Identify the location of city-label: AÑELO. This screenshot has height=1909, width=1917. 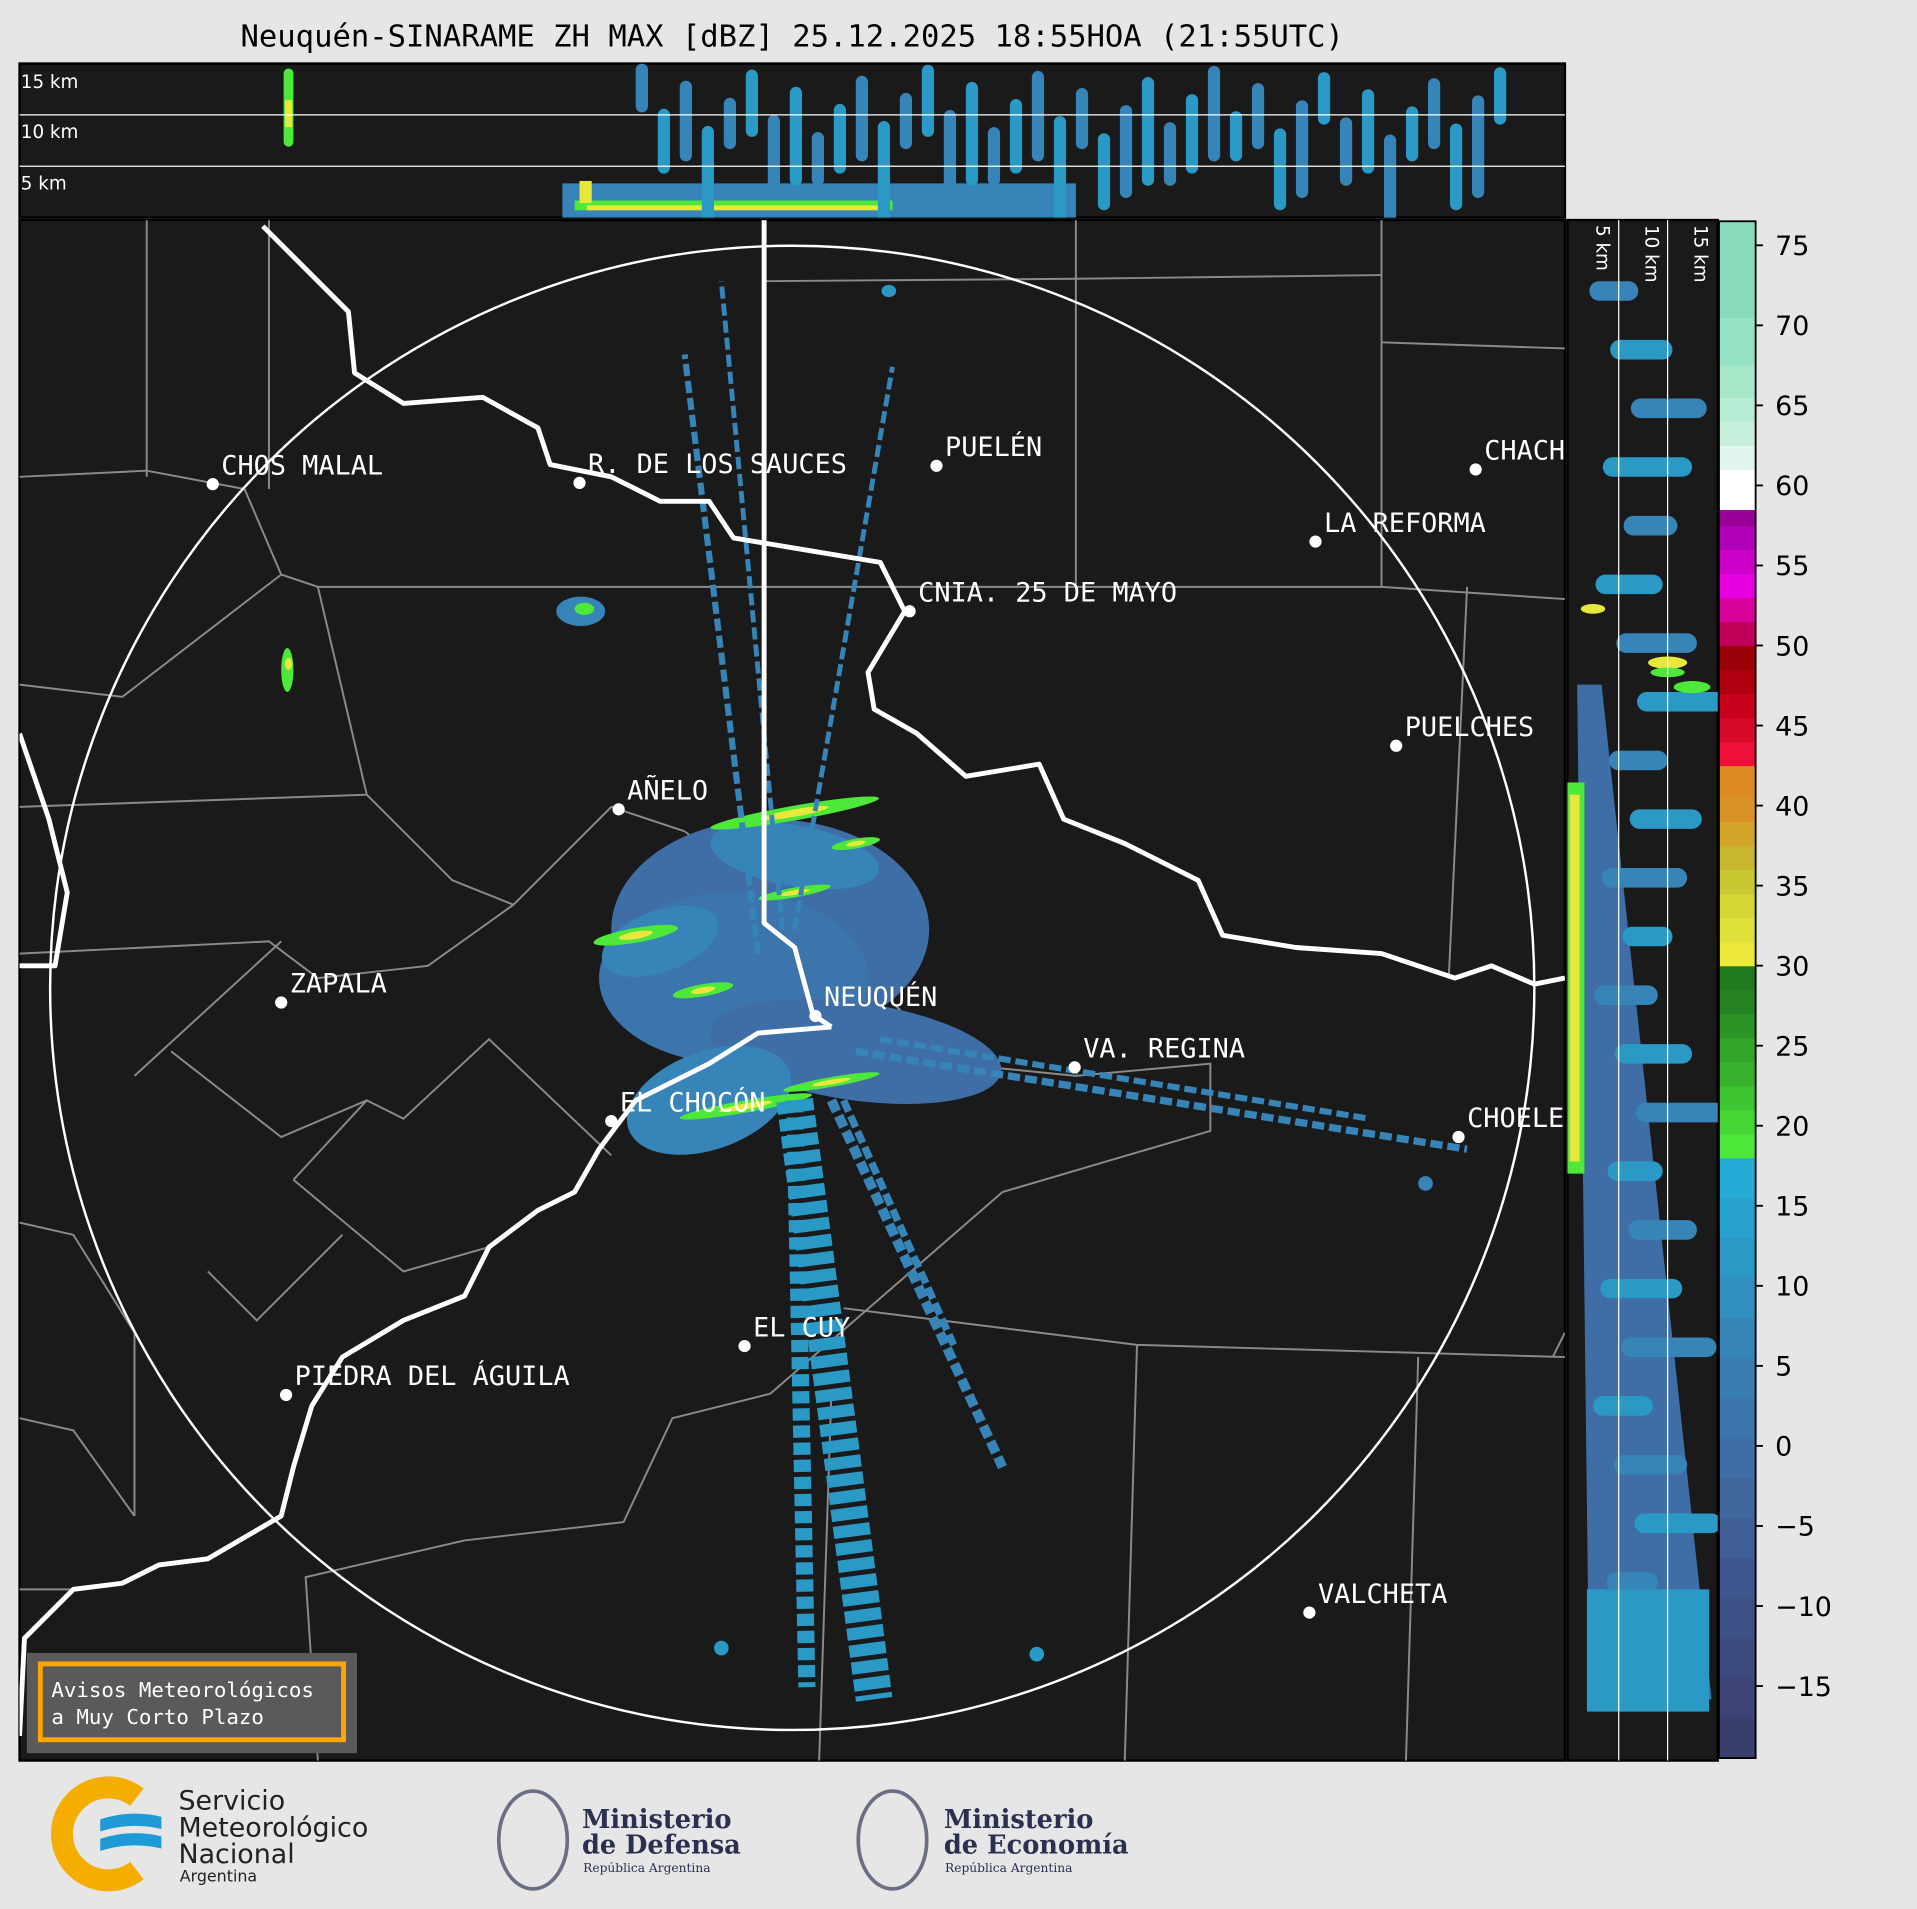
(667, 791).